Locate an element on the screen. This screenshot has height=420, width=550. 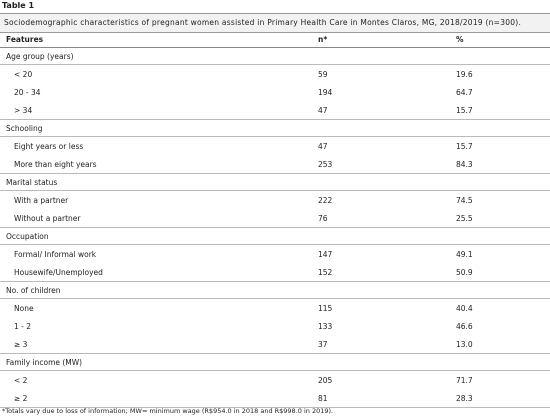
cell: 59 is located at coordinates (323, 74).